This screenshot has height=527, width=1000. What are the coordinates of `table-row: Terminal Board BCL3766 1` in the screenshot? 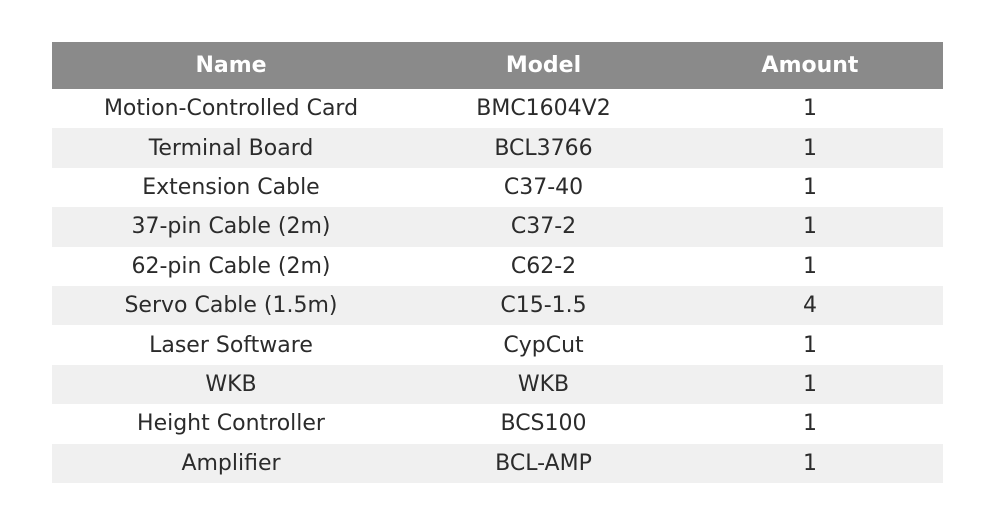 It's located at (497, 148).